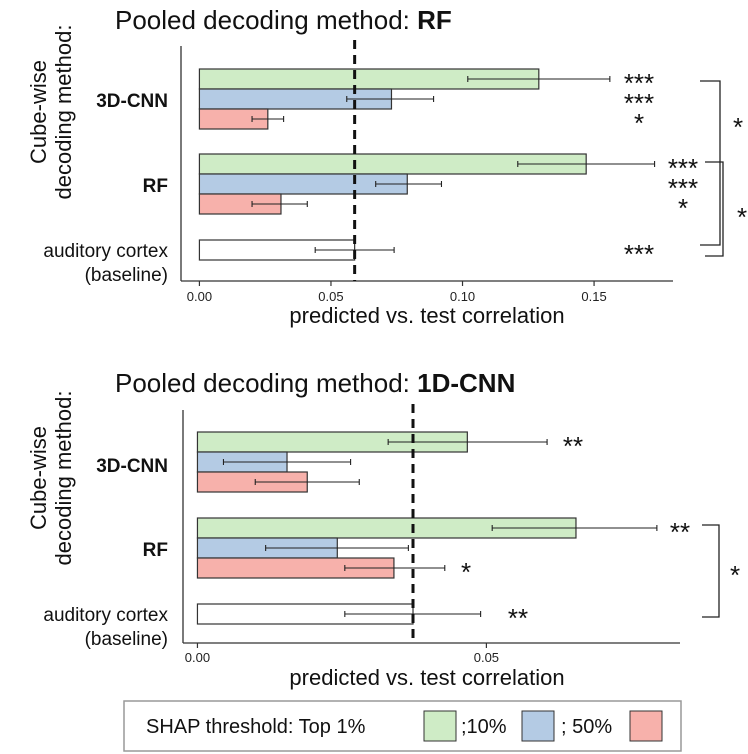 The height and width of the screenshot is (754, 748). Describe the element at coordinates (462, 296) in the screenshot. I see `x-tick-label: 0.10` at that location.